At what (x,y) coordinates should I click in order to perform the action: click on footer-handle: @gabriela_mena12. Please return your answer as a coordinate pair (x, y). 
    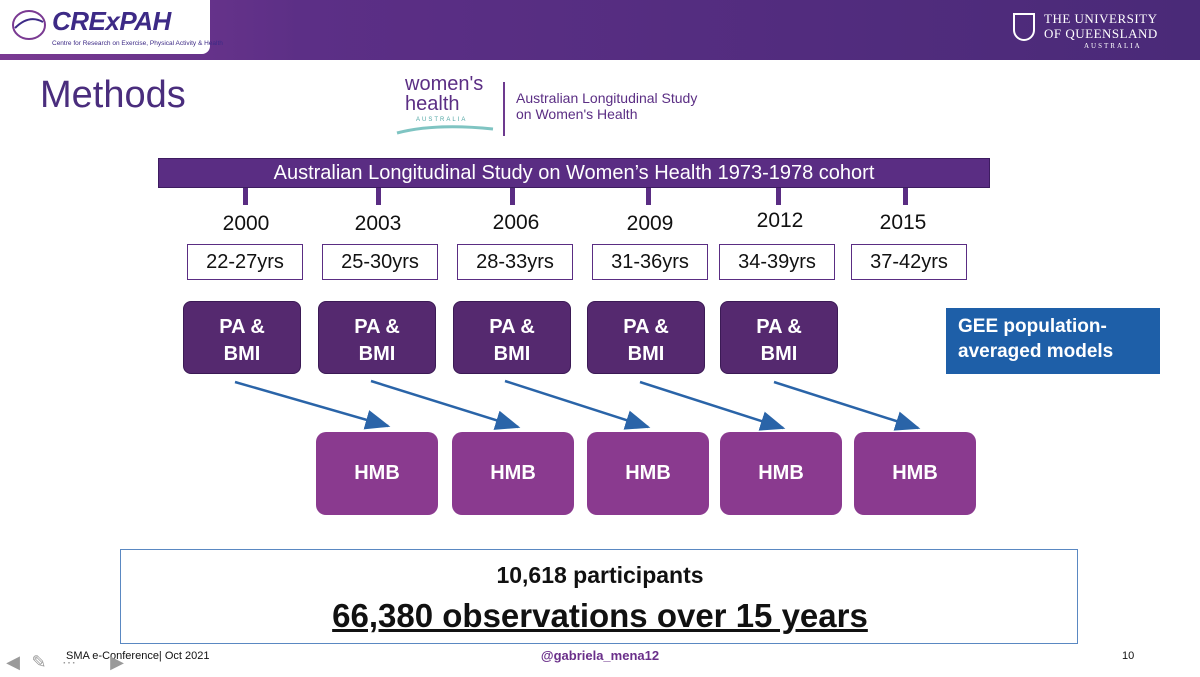
    Looking at the image, I should click on (600, 655).